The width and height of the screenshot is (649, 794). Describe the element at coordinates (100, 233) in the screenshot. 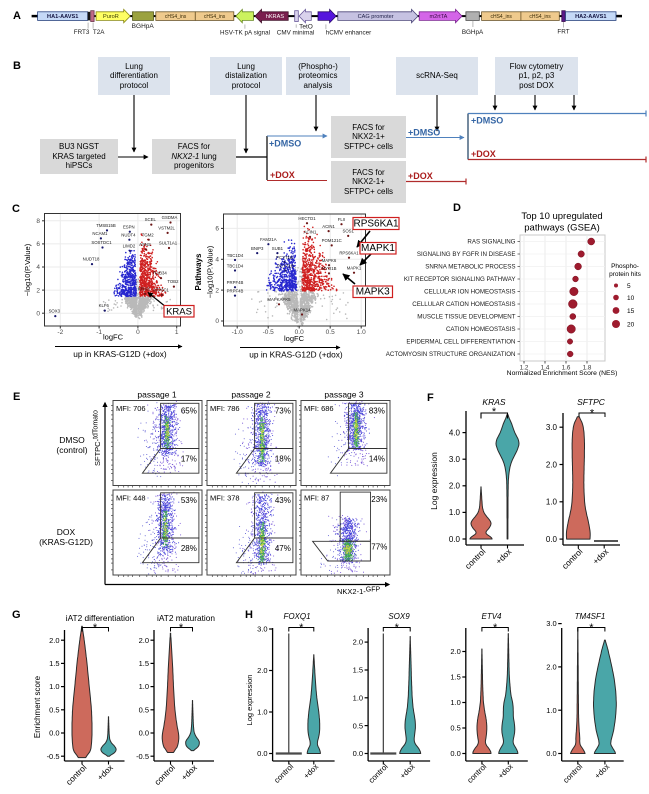

I see `svg-text: NCAM1` at that location.